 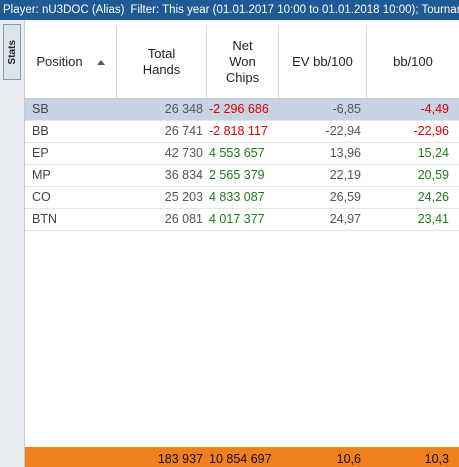 What do you see at coordinates (183, 197) in the screenshot?
I see `cell-total-hands: 25 203` at bounding box center [183, 197].